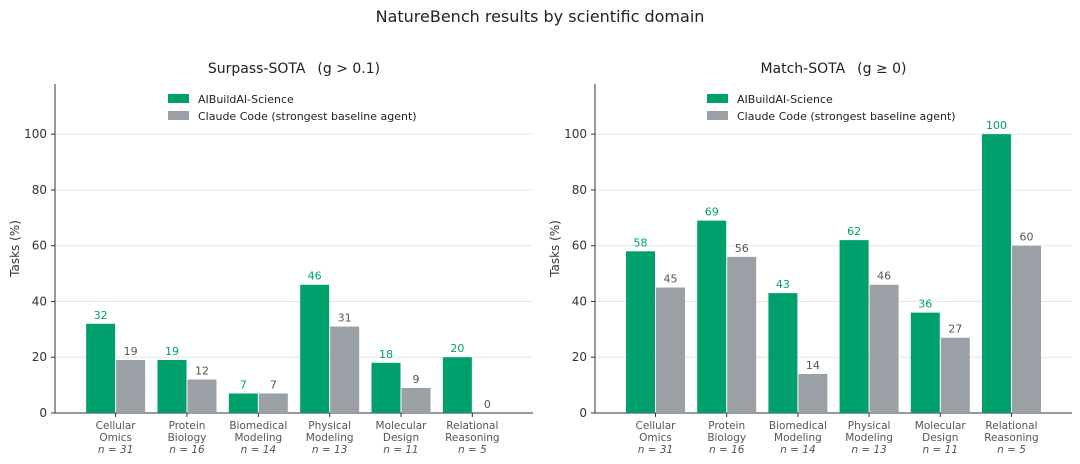  I want to click on y-tick-label: 20, so click(39, 357).